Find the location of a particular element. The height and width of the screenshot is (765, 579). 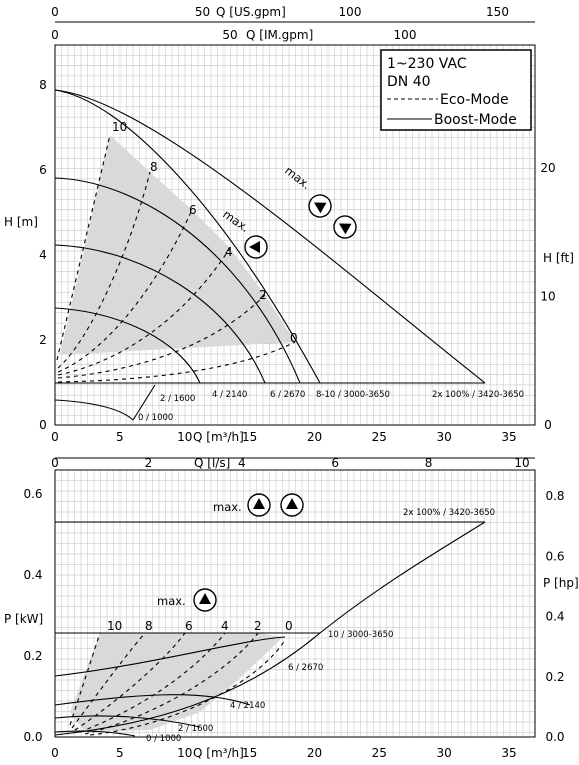

max-label-bottom-double: max. is located at coordinates (227, 507).